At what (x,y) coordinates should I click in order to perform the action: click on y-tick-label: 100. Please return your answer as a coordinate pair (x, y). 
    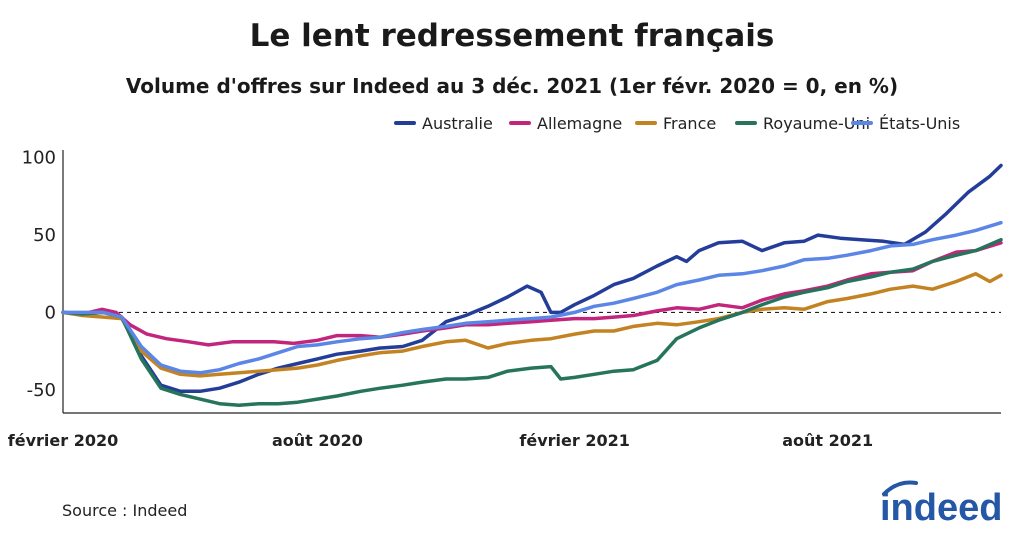
    Looking at the image, I should click on (39, 158).